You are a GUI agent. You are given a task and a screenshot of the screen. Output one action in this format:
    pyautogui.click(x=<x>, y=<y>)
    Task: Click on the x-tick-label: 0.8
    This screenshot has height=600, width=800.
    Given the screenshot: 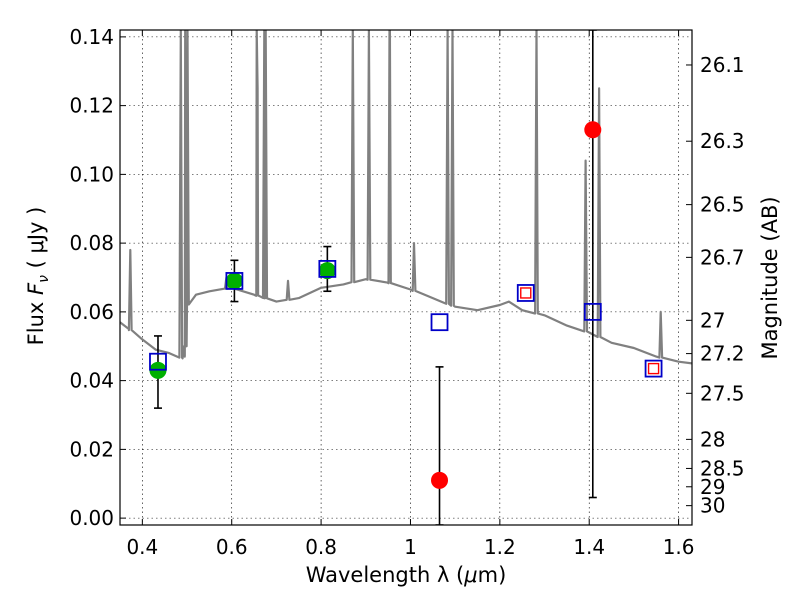 What is the action you would take?
    pyautogui.click(x=321, y=547)
    